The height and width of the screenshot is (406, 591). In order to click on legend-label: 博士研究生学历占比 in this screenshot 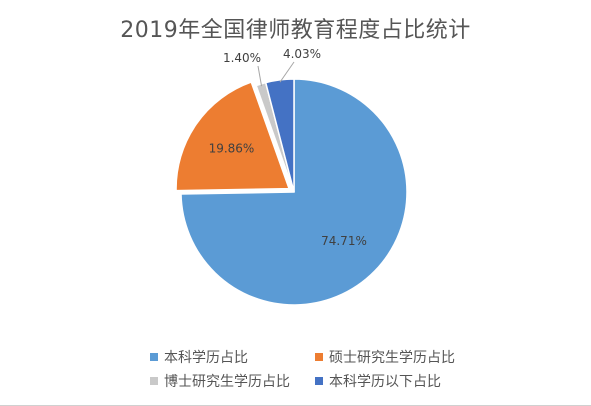, I will do `click(227, 382)`.